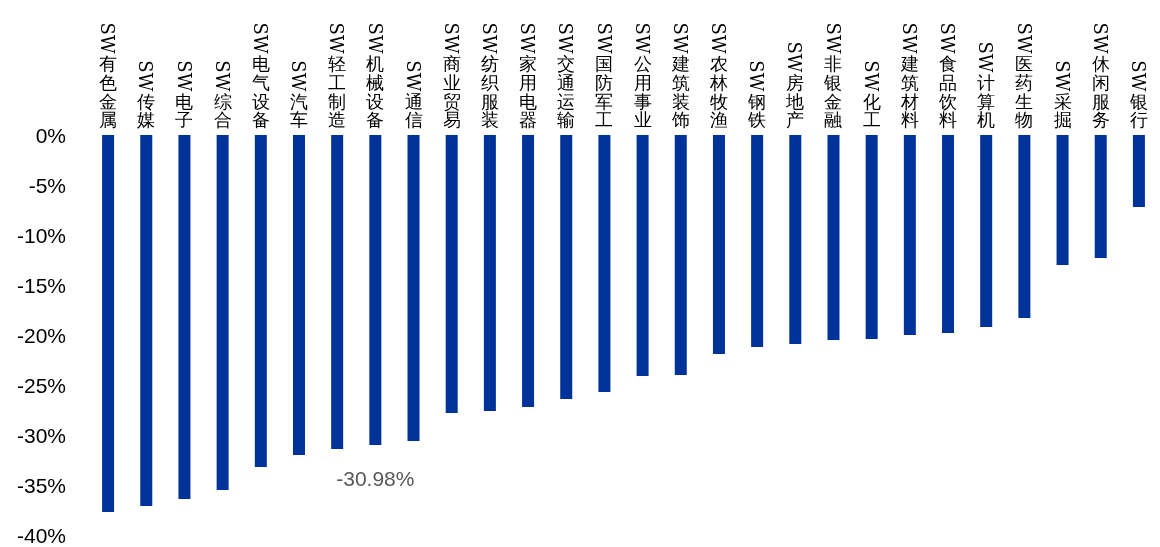 The image size is (1160, 547). Describe the element at coordinates (375, 479) in the screenshot. I see `annotation: -30.98%` at that location.